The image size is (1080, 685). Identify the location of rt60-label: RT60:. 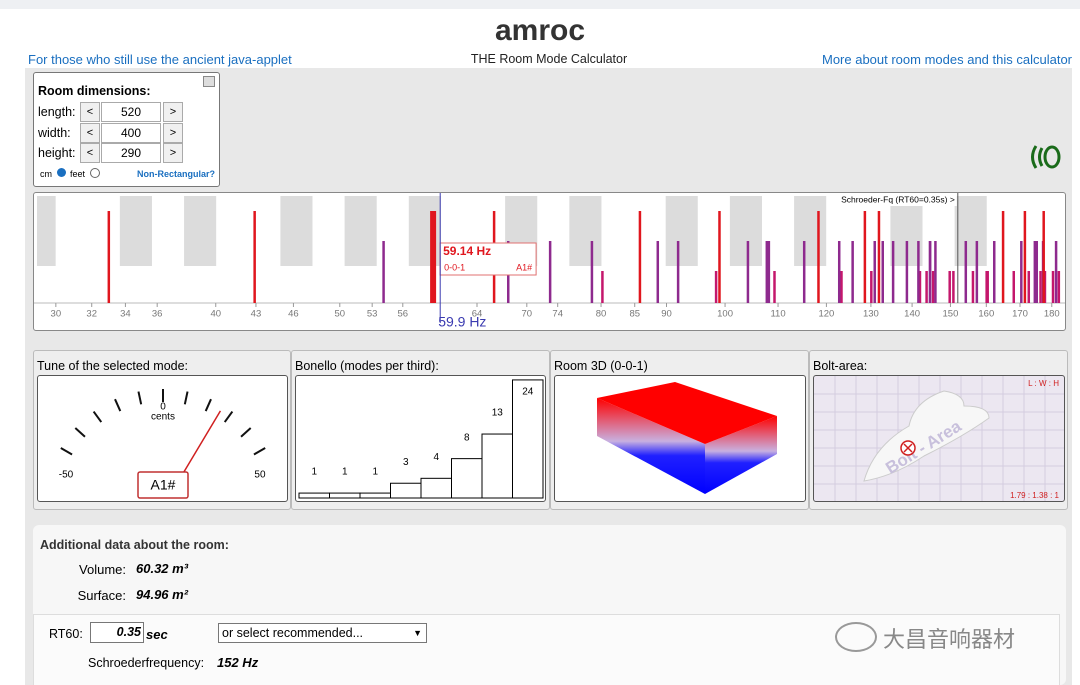
(66, 634).